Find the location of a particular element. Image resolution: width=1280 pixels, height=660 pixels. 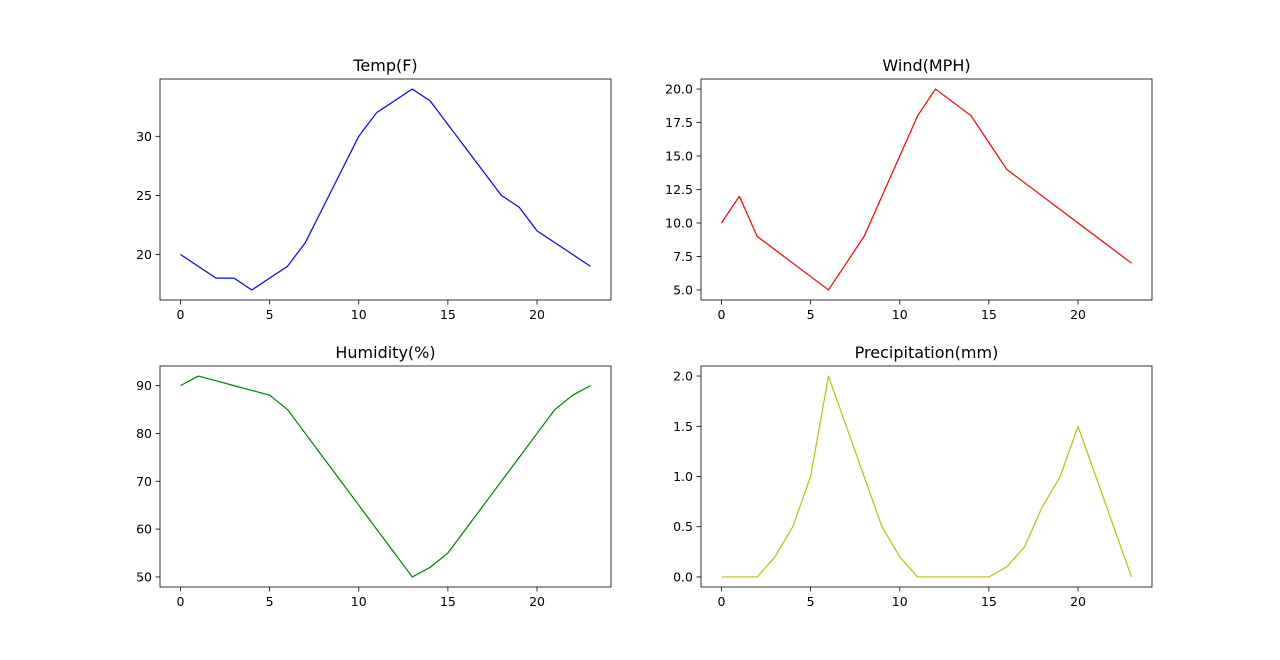

precipitation-mm-xtick-label: 5 is located at coordinates (811, 601).